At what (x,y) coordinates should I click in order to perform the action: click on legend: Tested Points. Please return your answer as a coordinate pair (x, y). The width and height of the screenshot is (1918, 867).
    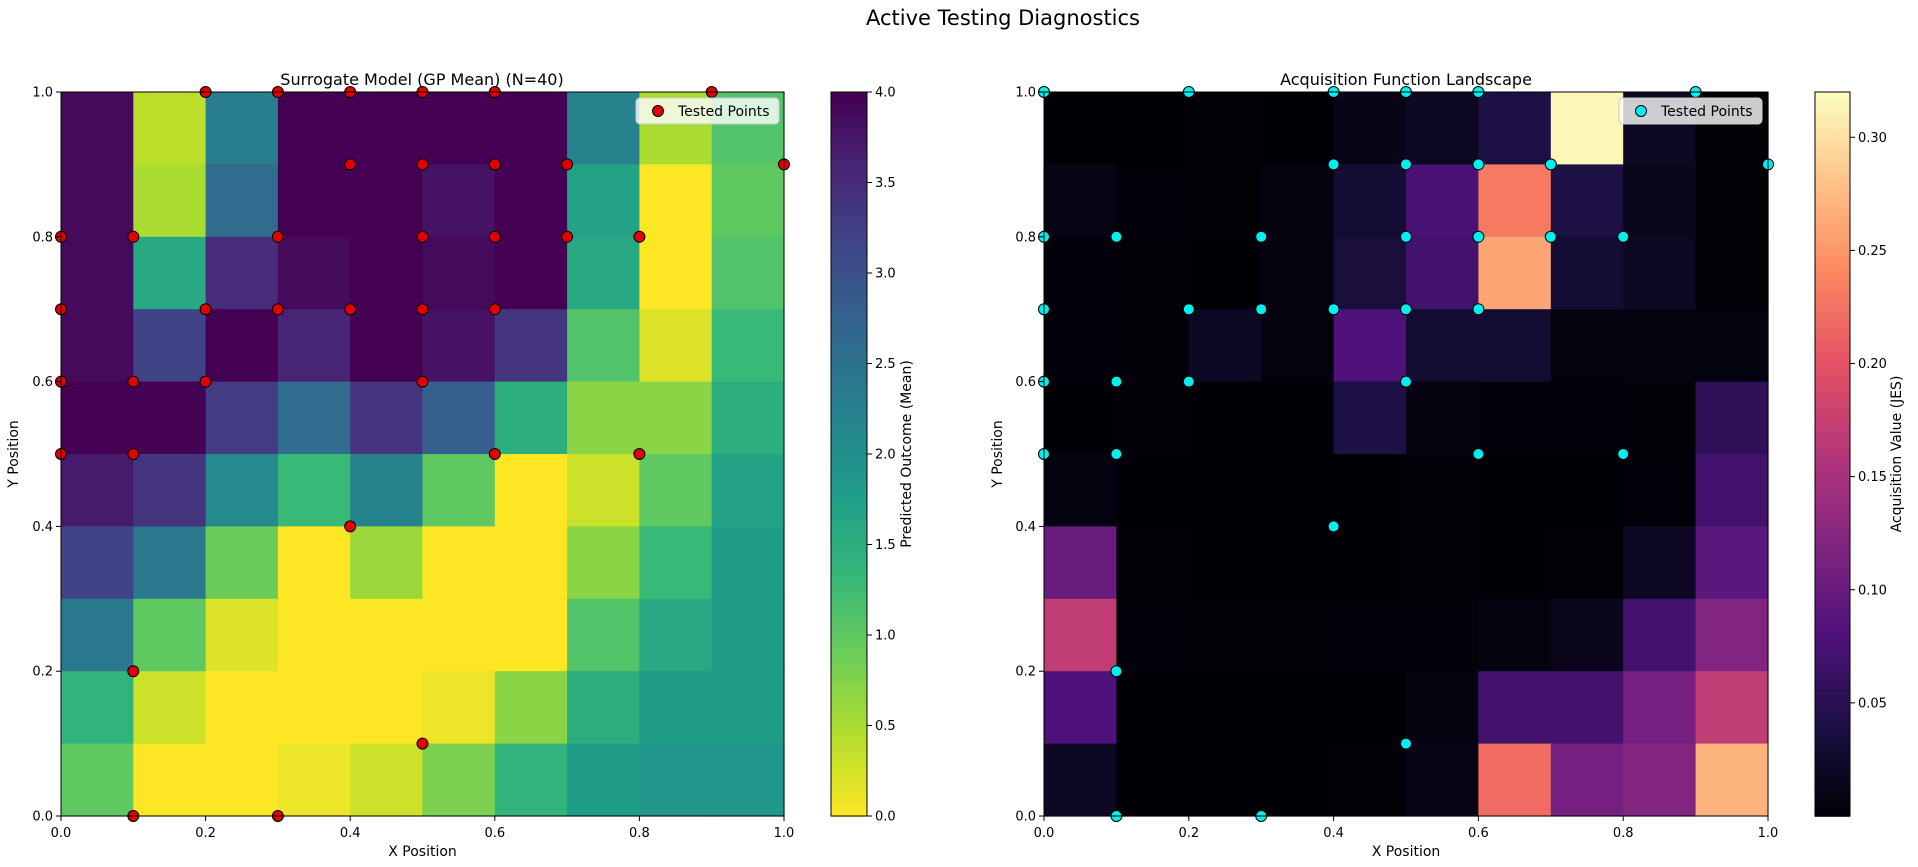
    Looking at the image, I should click on (1690, 111).